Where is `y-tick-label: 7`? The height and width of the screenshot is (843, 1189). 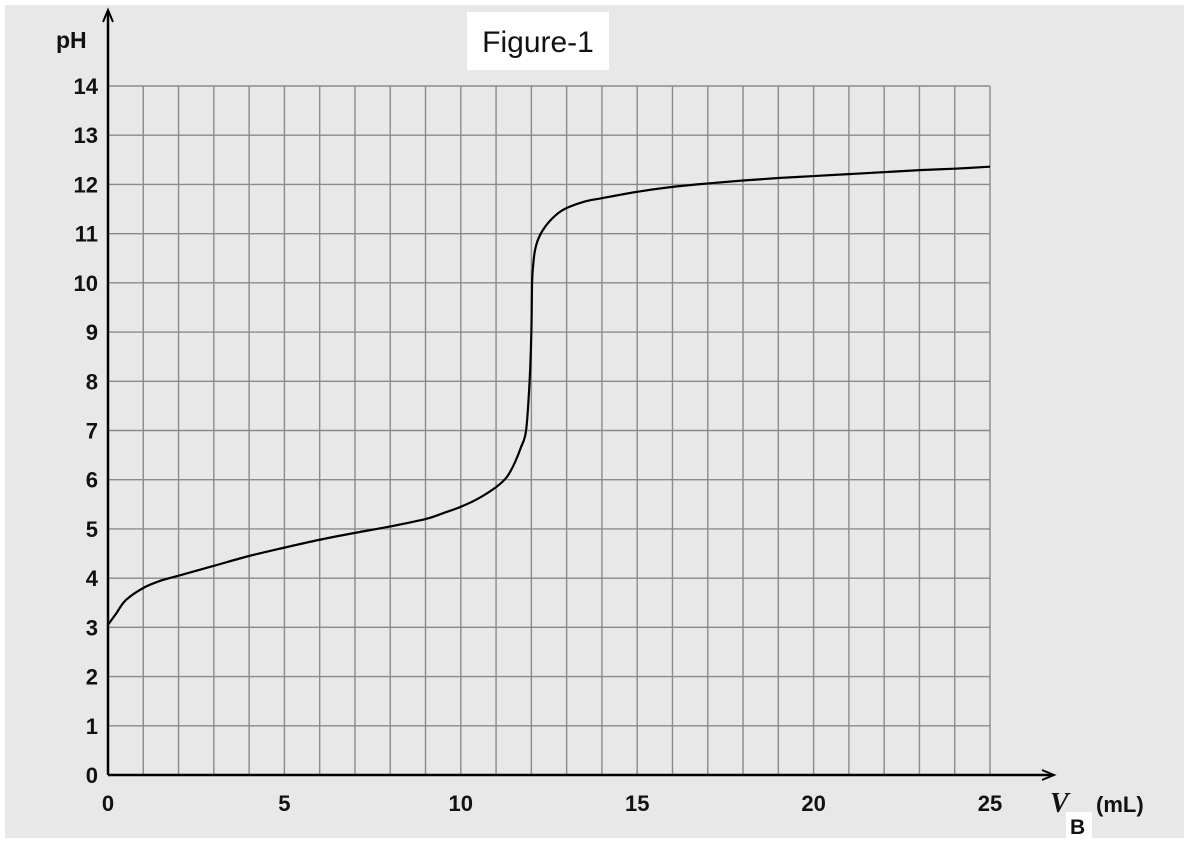 y-tick-label: 7 is located at coordinates (92, 431).